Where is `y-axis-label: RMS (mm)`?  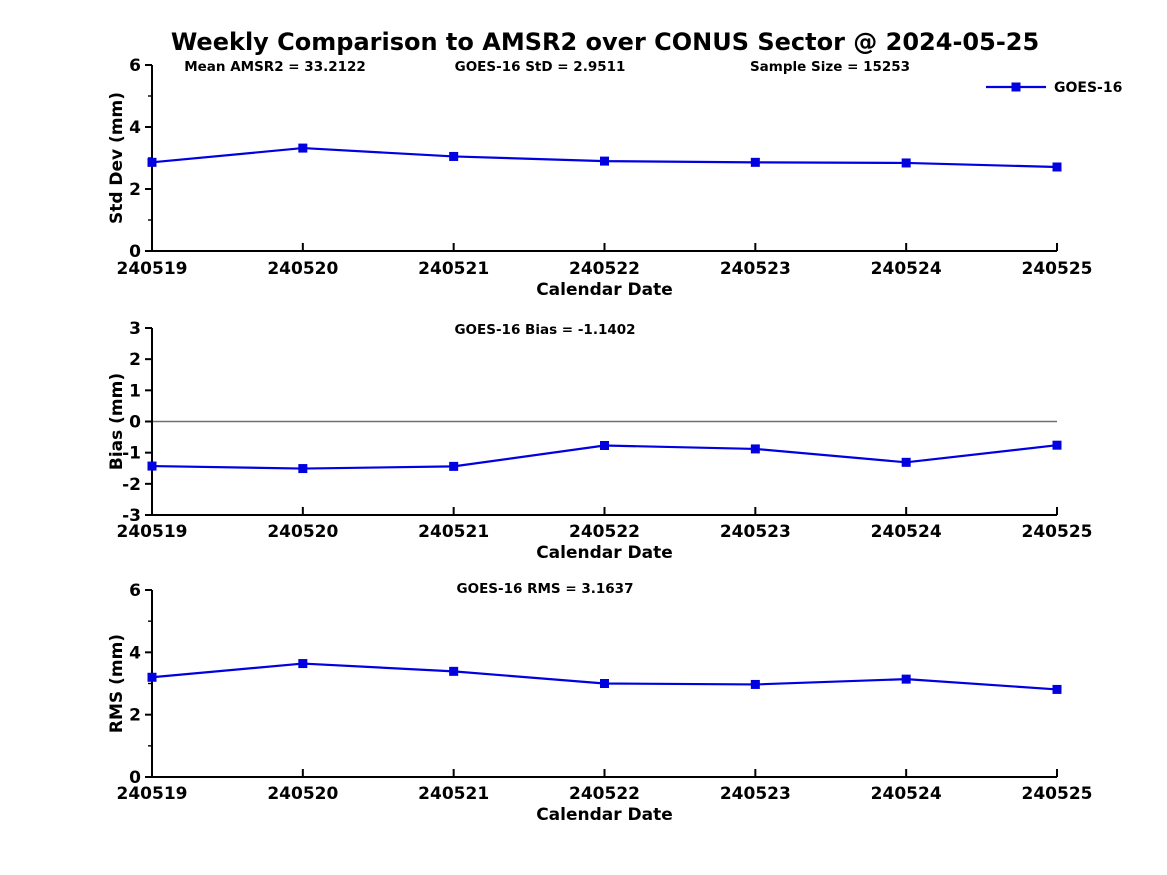 y-axis-label: RMS (mm) is located at coordinates (117, 683).